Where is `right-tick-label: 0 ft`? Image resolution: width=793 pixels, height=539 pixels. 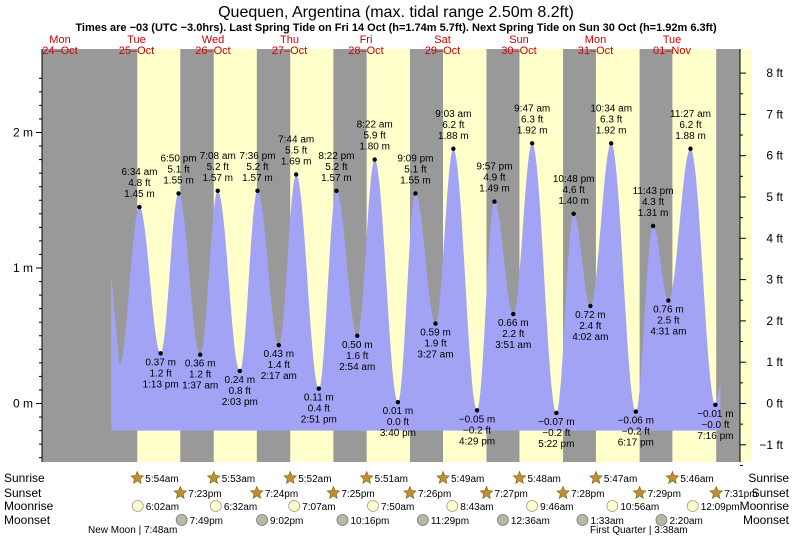 right-tick-label: 0 ft is located at coordinates (774, 404).